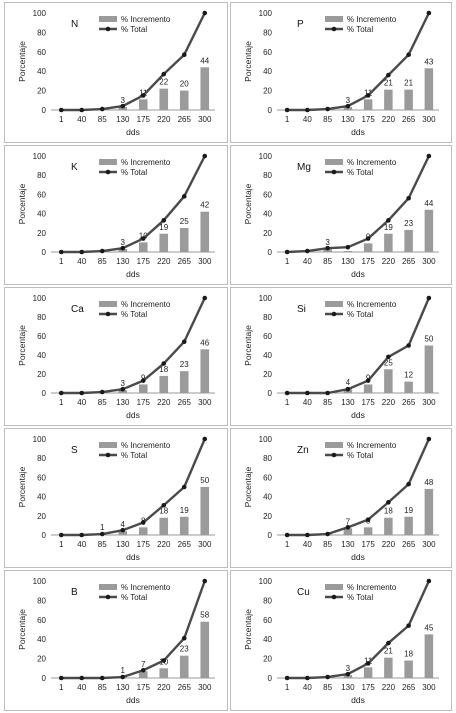 The width and height of the screenshot is (456, 713). Describe the element at coordinates (61, 544) in the screenshot. I see `x-tick-label: 1` at that location.